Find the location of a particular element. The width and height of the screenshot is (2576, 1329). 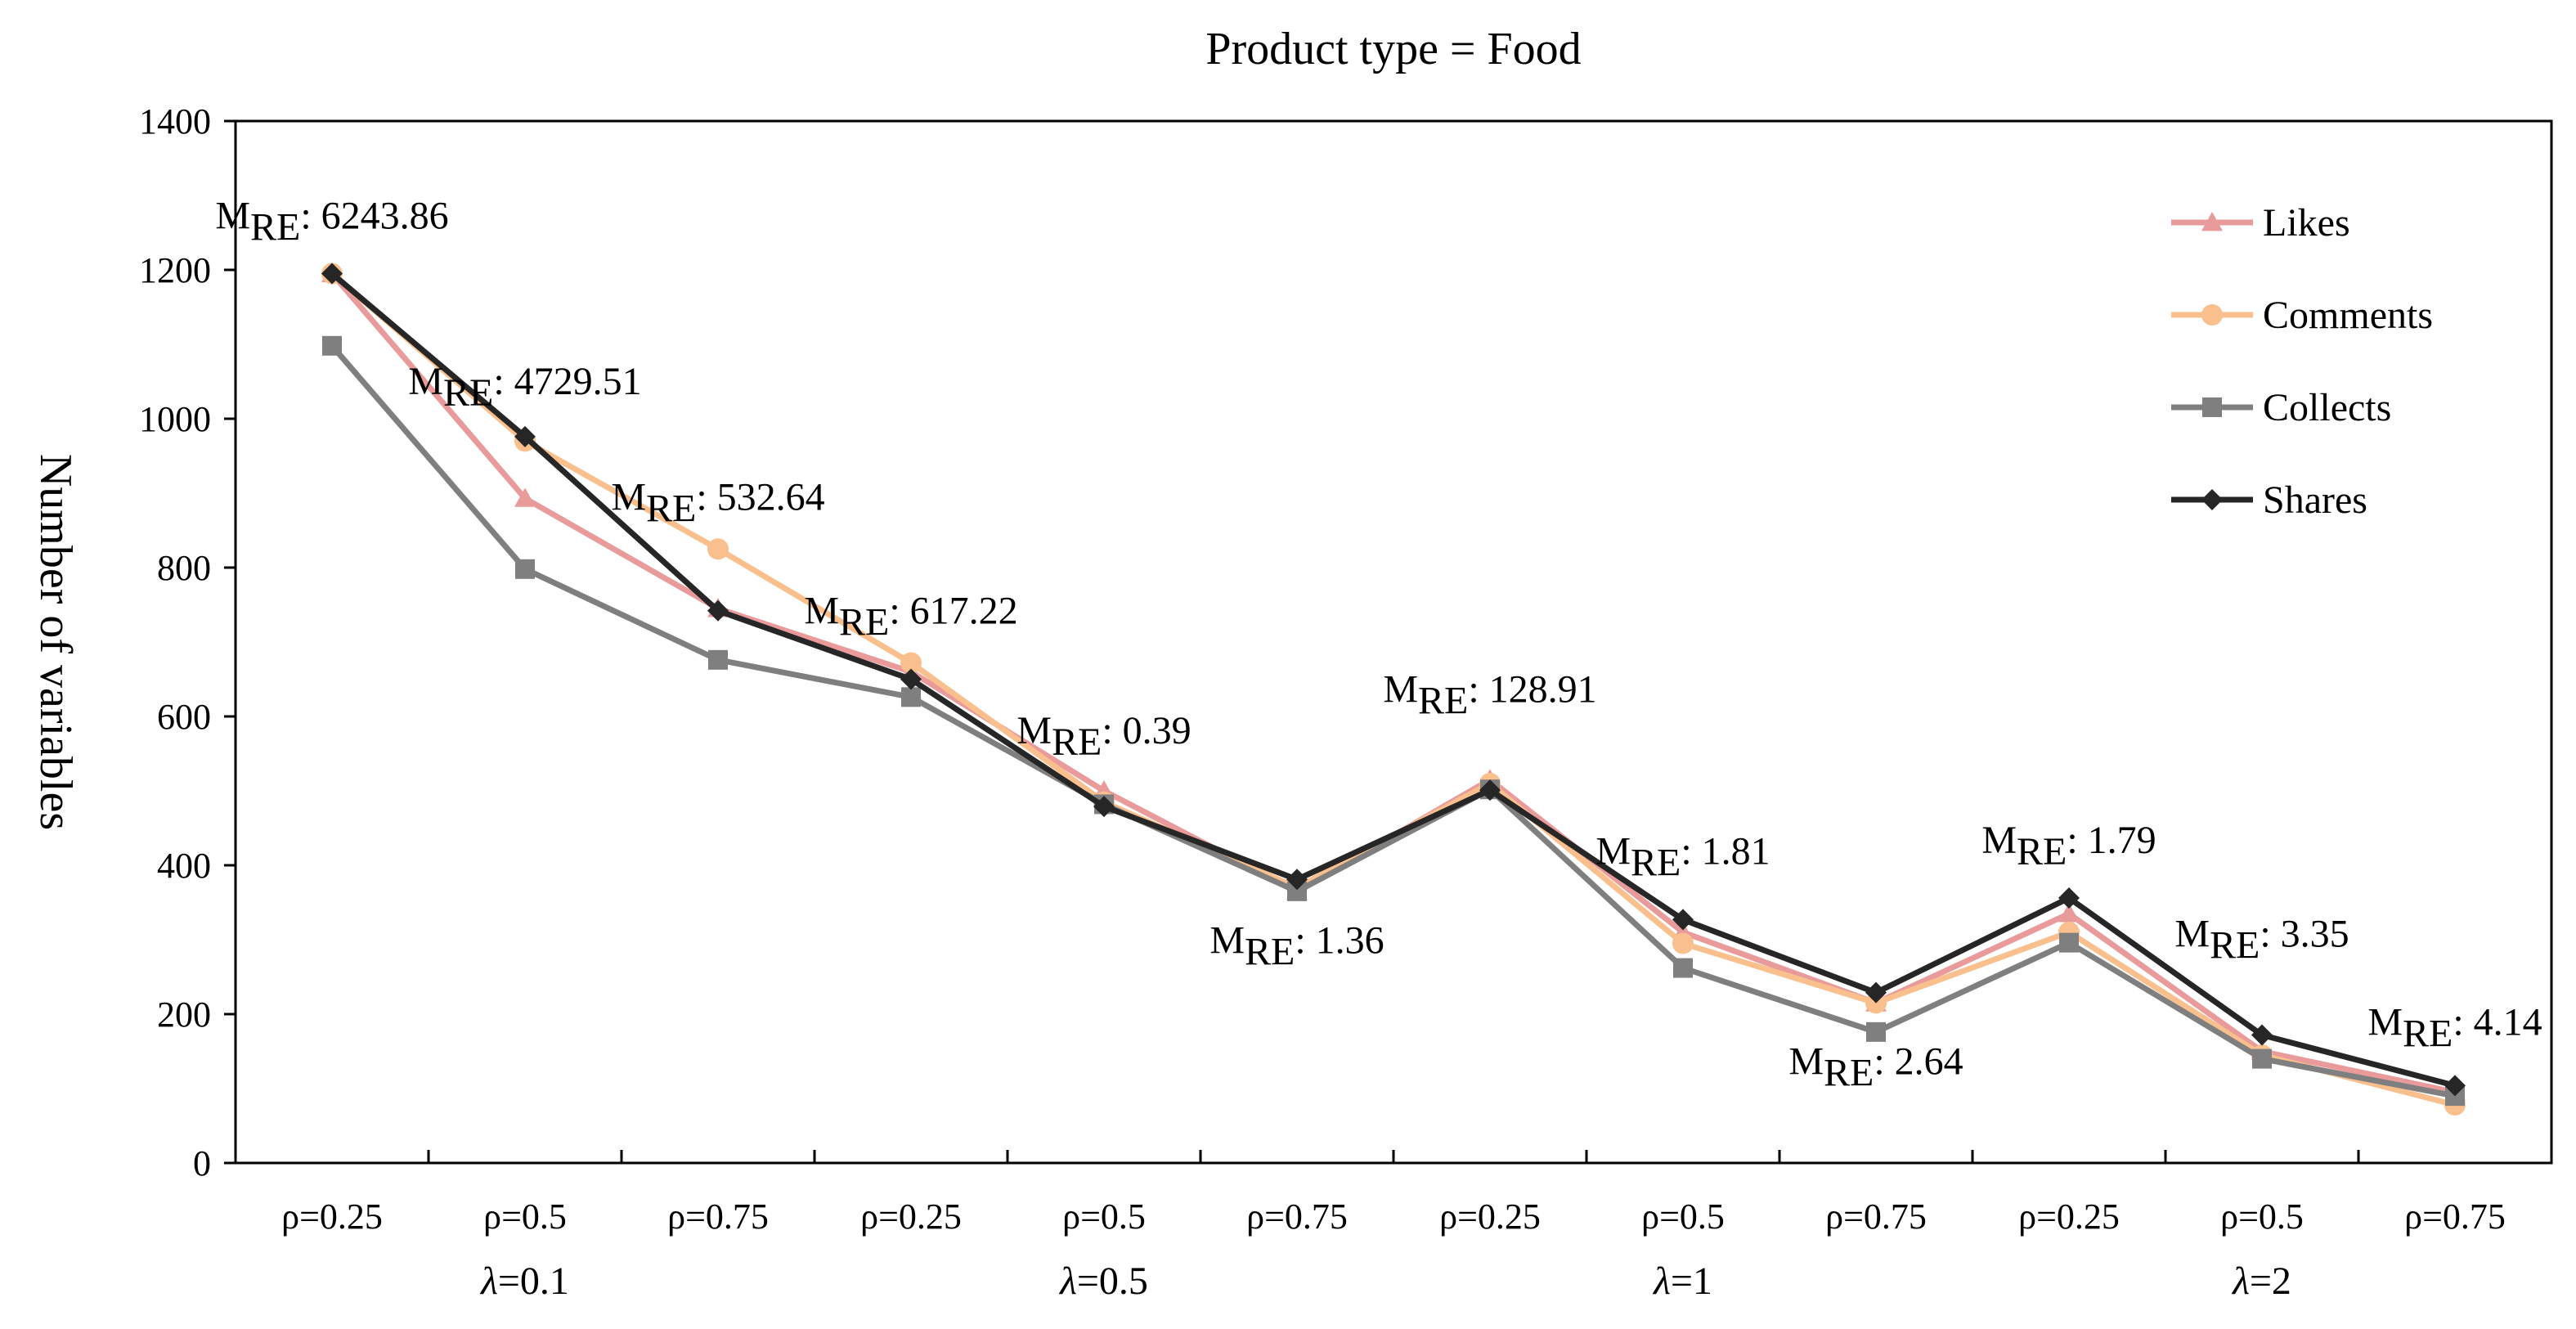

y-tick-label: 400 is located at coordinates (184, 866).